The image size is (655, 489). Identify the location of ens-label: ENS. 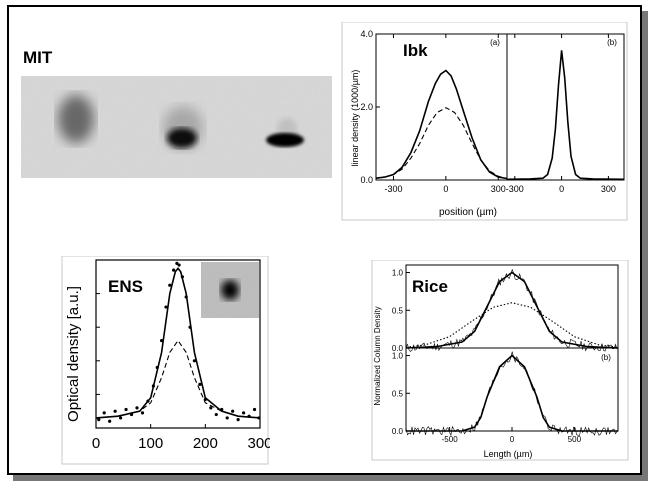
(125, 286).